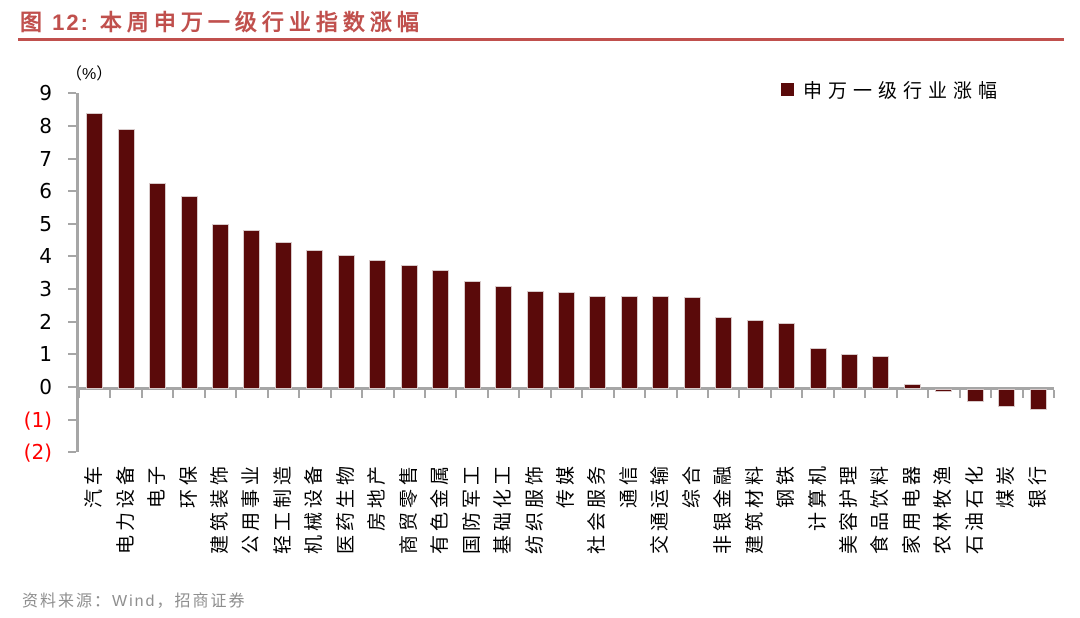 The height and width of the screenshot is (618, 1080). What do you see at coordinates (850, 508) in the screenshot?
I see `x-category-label: 美容护理` at bounding box center [850, 508].